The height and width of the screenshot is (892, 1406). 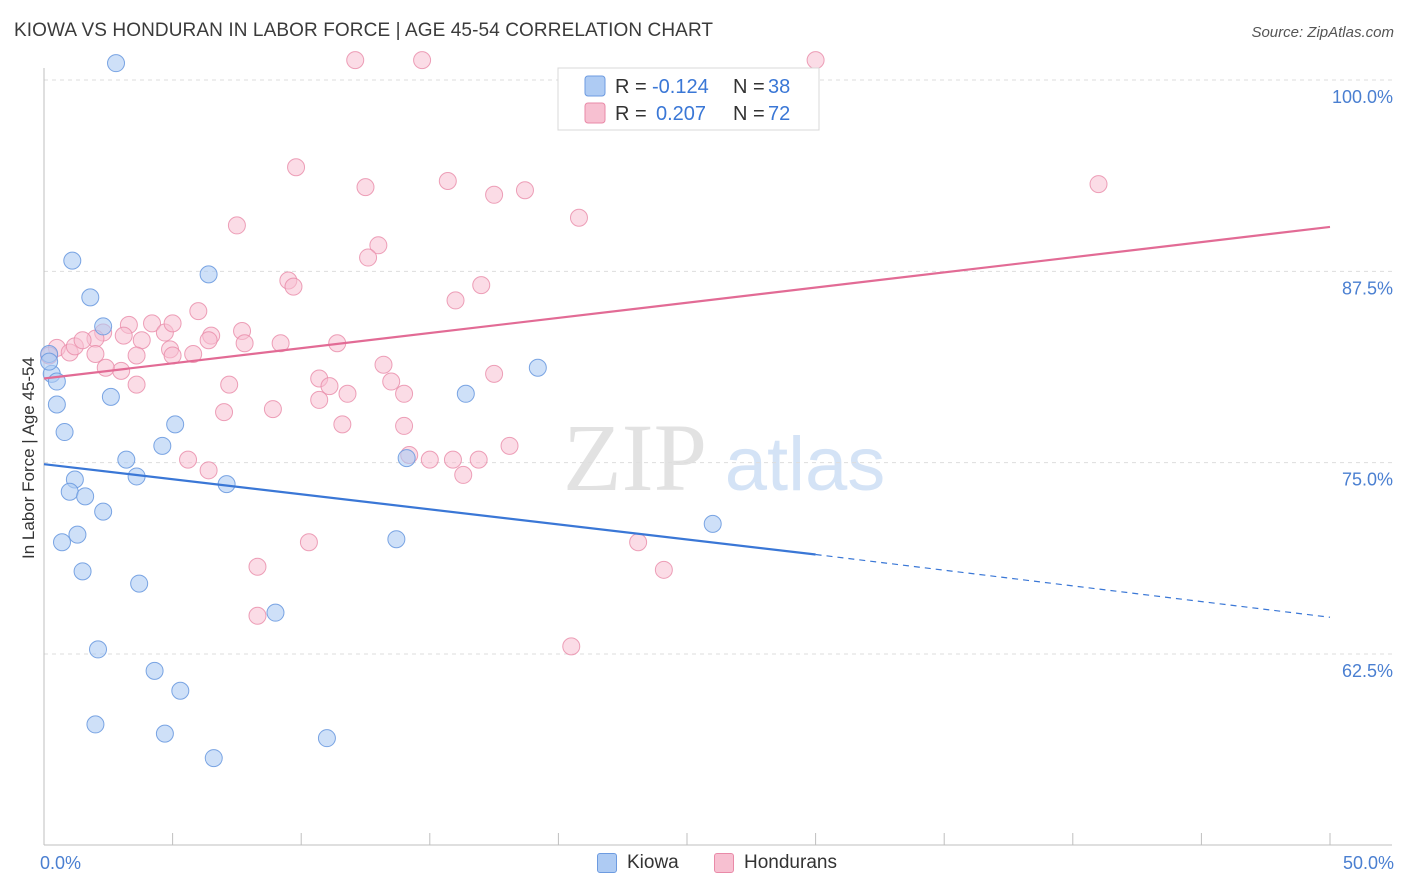 I want to click on y-tick-label: 62.5%, so click(x=1367, y=671).